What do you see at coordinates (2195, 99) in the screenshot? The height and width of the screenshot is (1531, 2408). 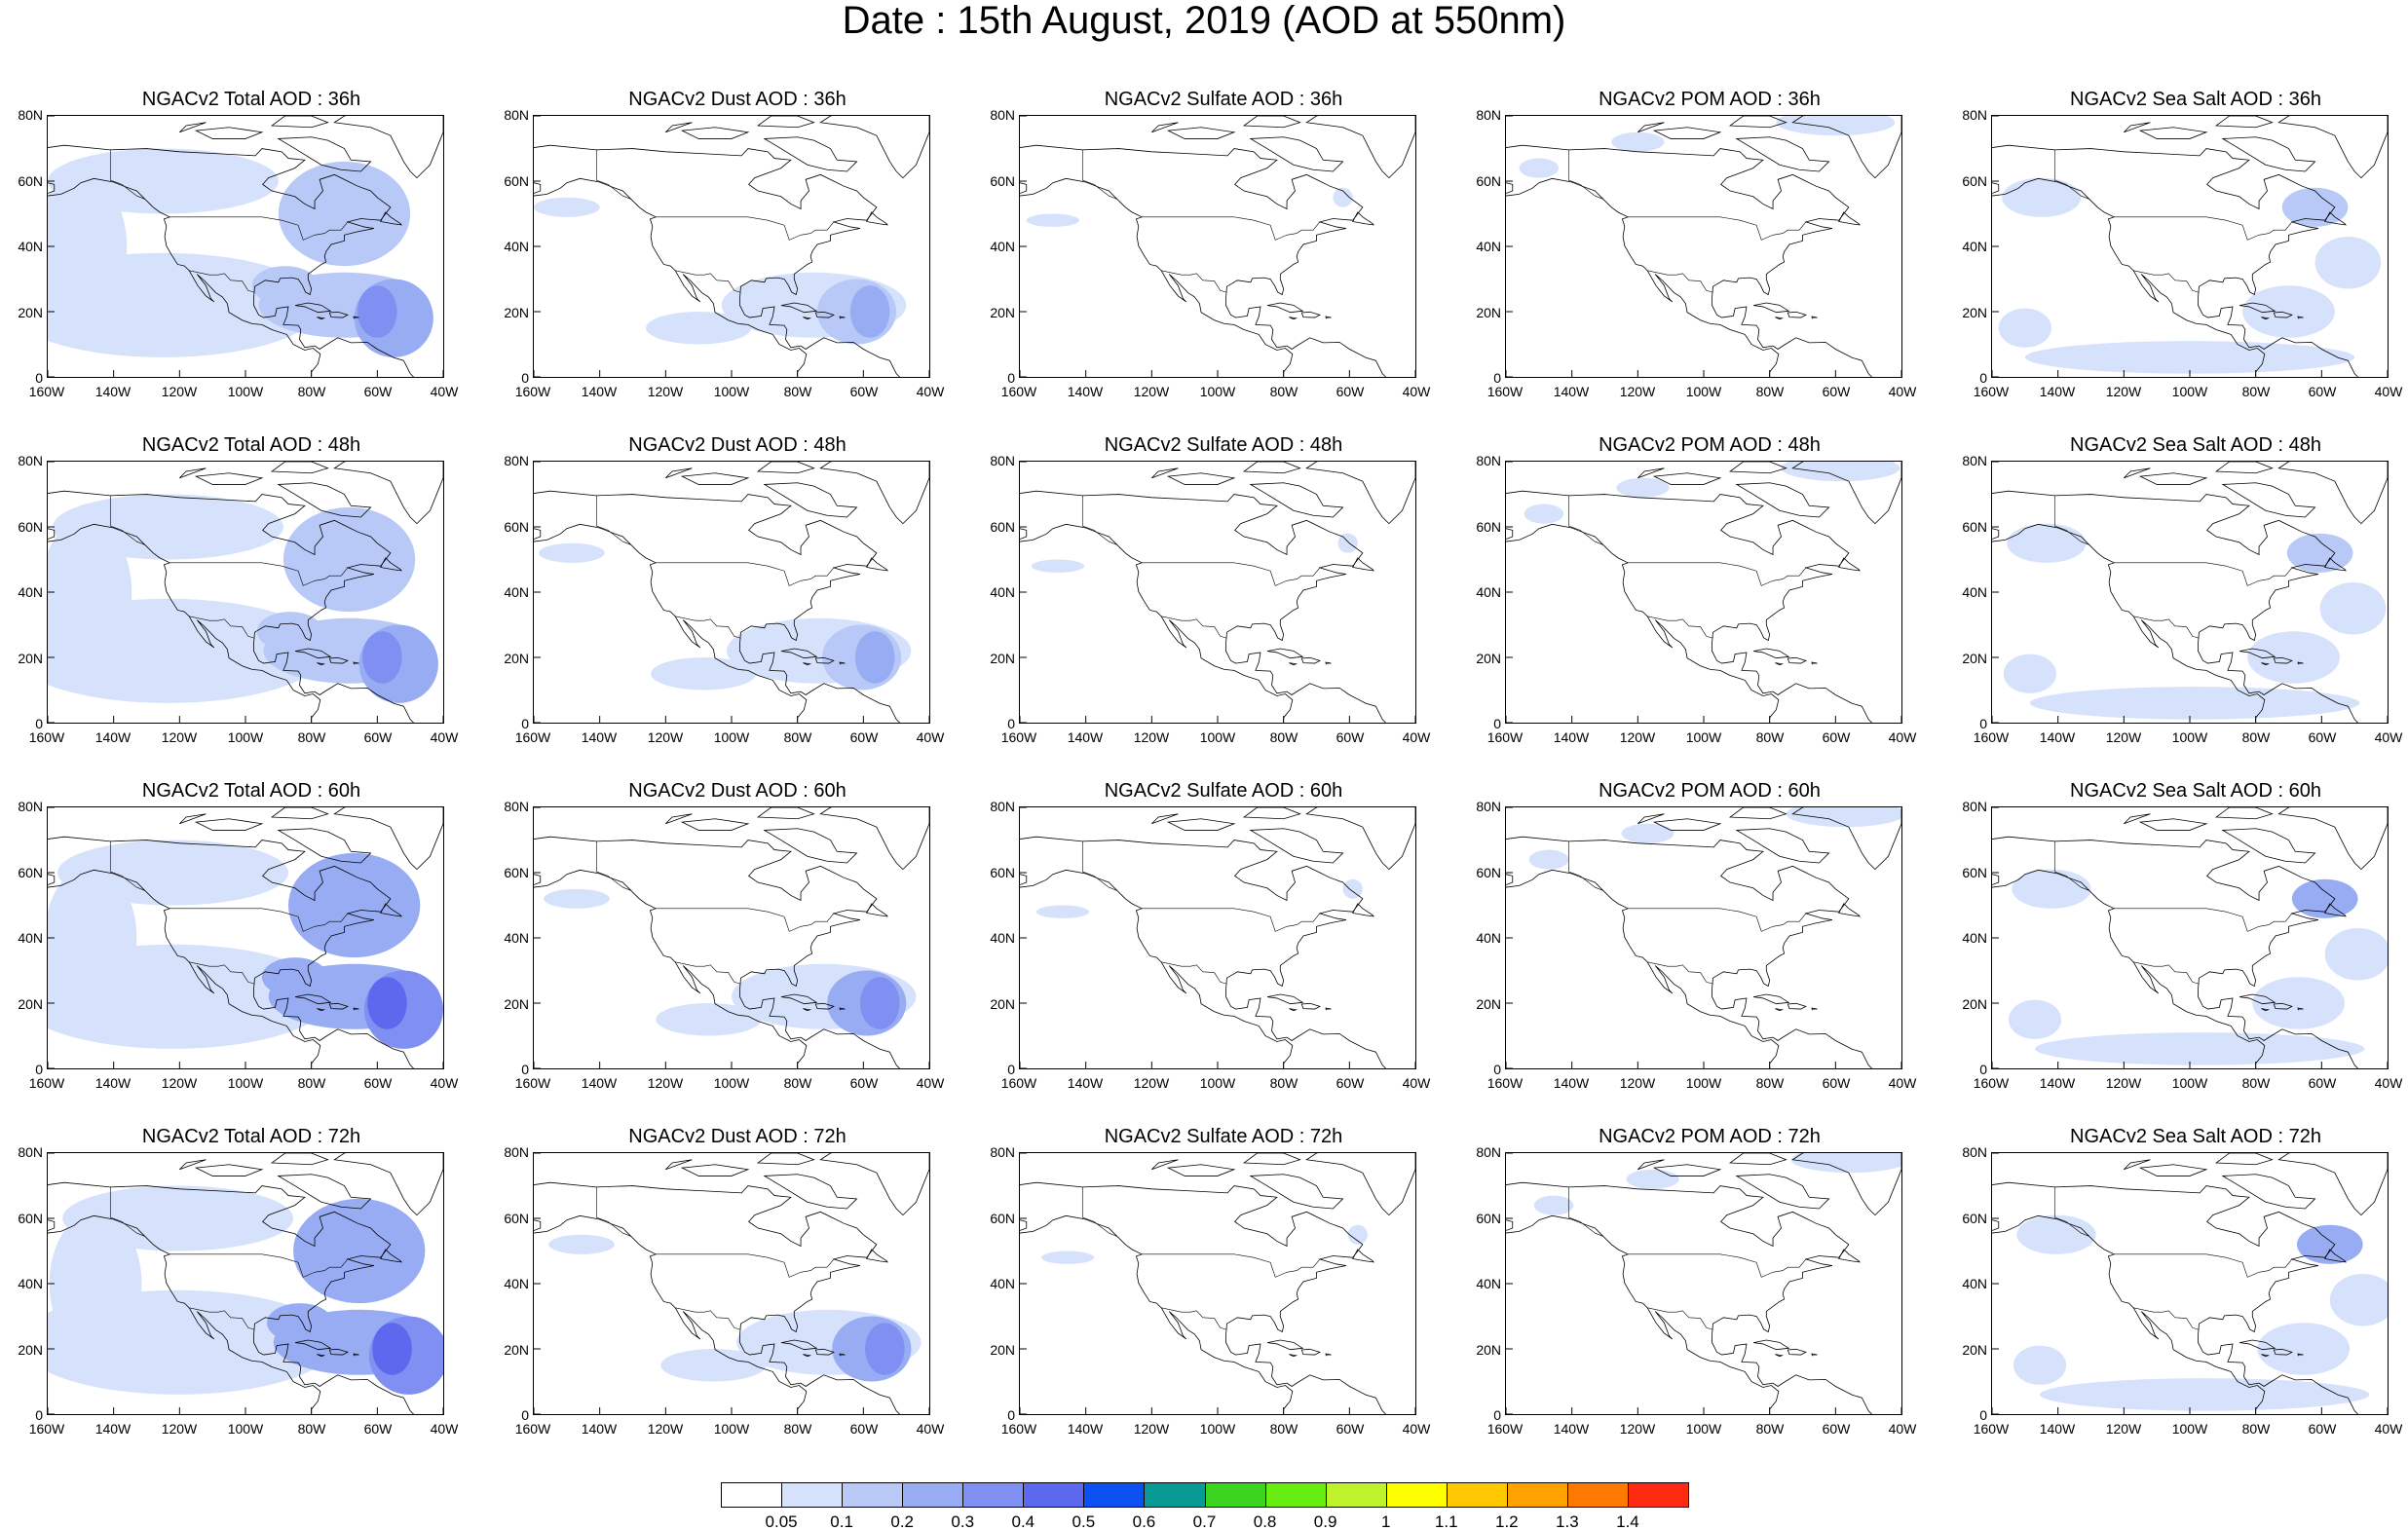 I see `panel-title: NGACv2 Sea Salt AOD : 36h` at bounding box center [2195, 99].